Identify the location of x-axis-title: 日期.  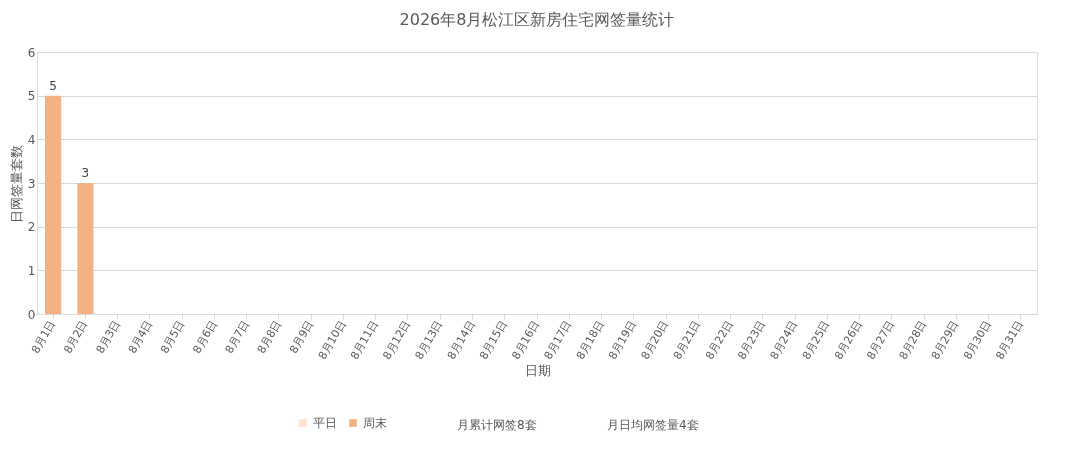
(537, 371).